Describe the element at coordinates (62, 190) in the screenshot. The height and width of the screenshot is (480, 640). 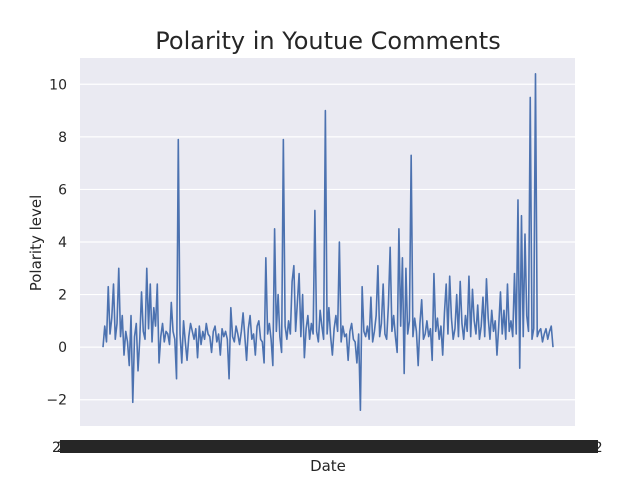
I see `y-tick-label: 6` at that location.